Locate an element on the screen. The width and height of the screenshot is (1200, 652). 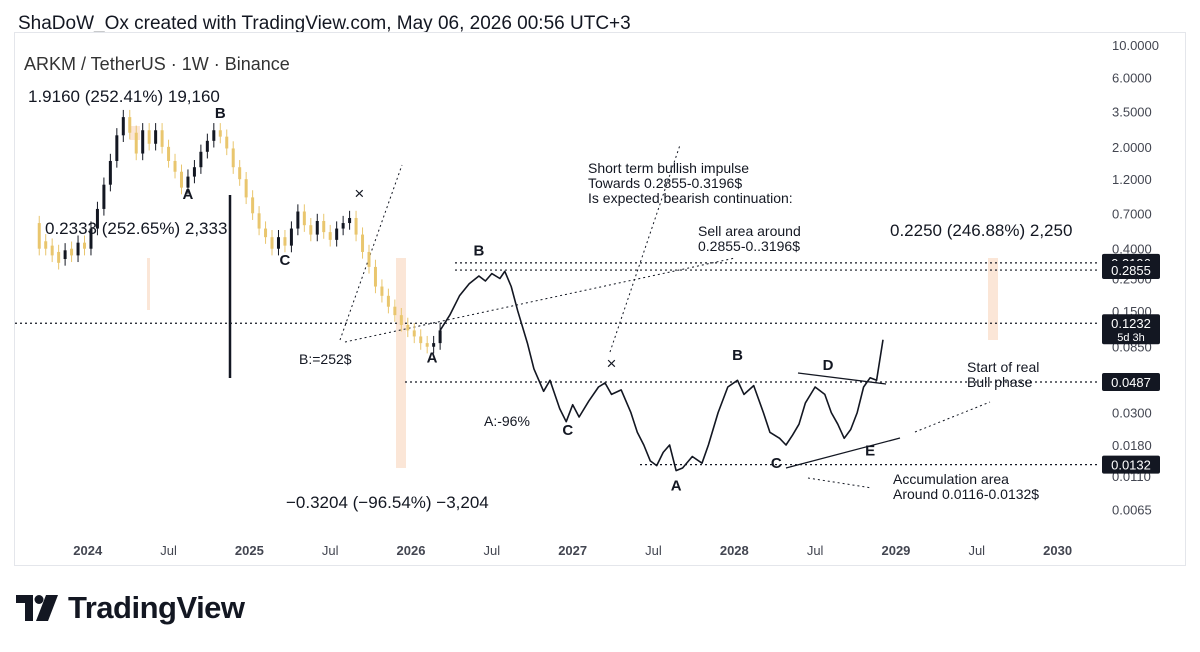
chart-note: A:-96% is located at coordinates (507, 421).